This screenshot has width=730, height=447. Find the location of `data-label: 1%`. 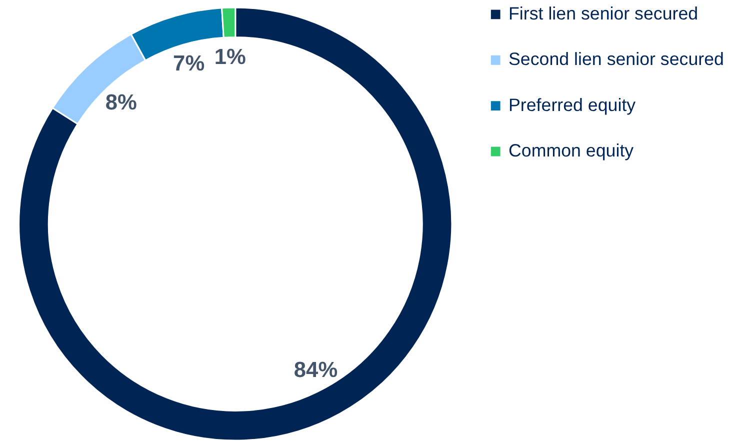

data-label: 1% is located at coordinates (230, 57).